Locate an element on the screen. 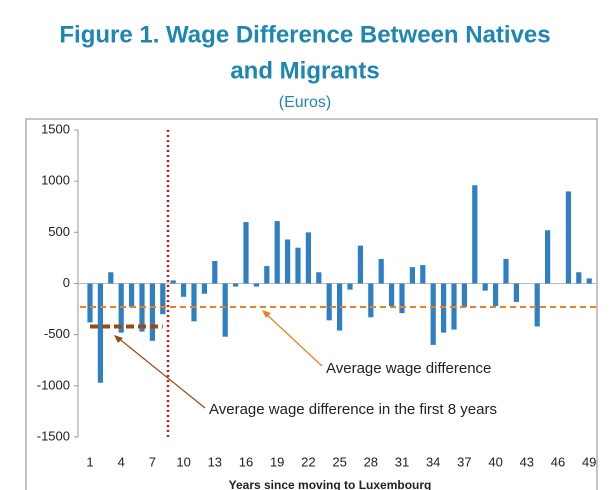  x-tick-label: 37 is located at coordinates (464, 461).